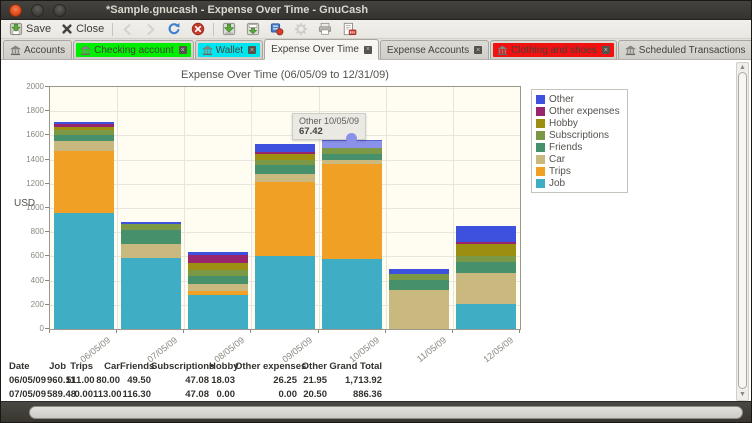  What do you see at coordinates (127, 29) in the screenshot?
I see `back-button` at bounding box center [127, 29].